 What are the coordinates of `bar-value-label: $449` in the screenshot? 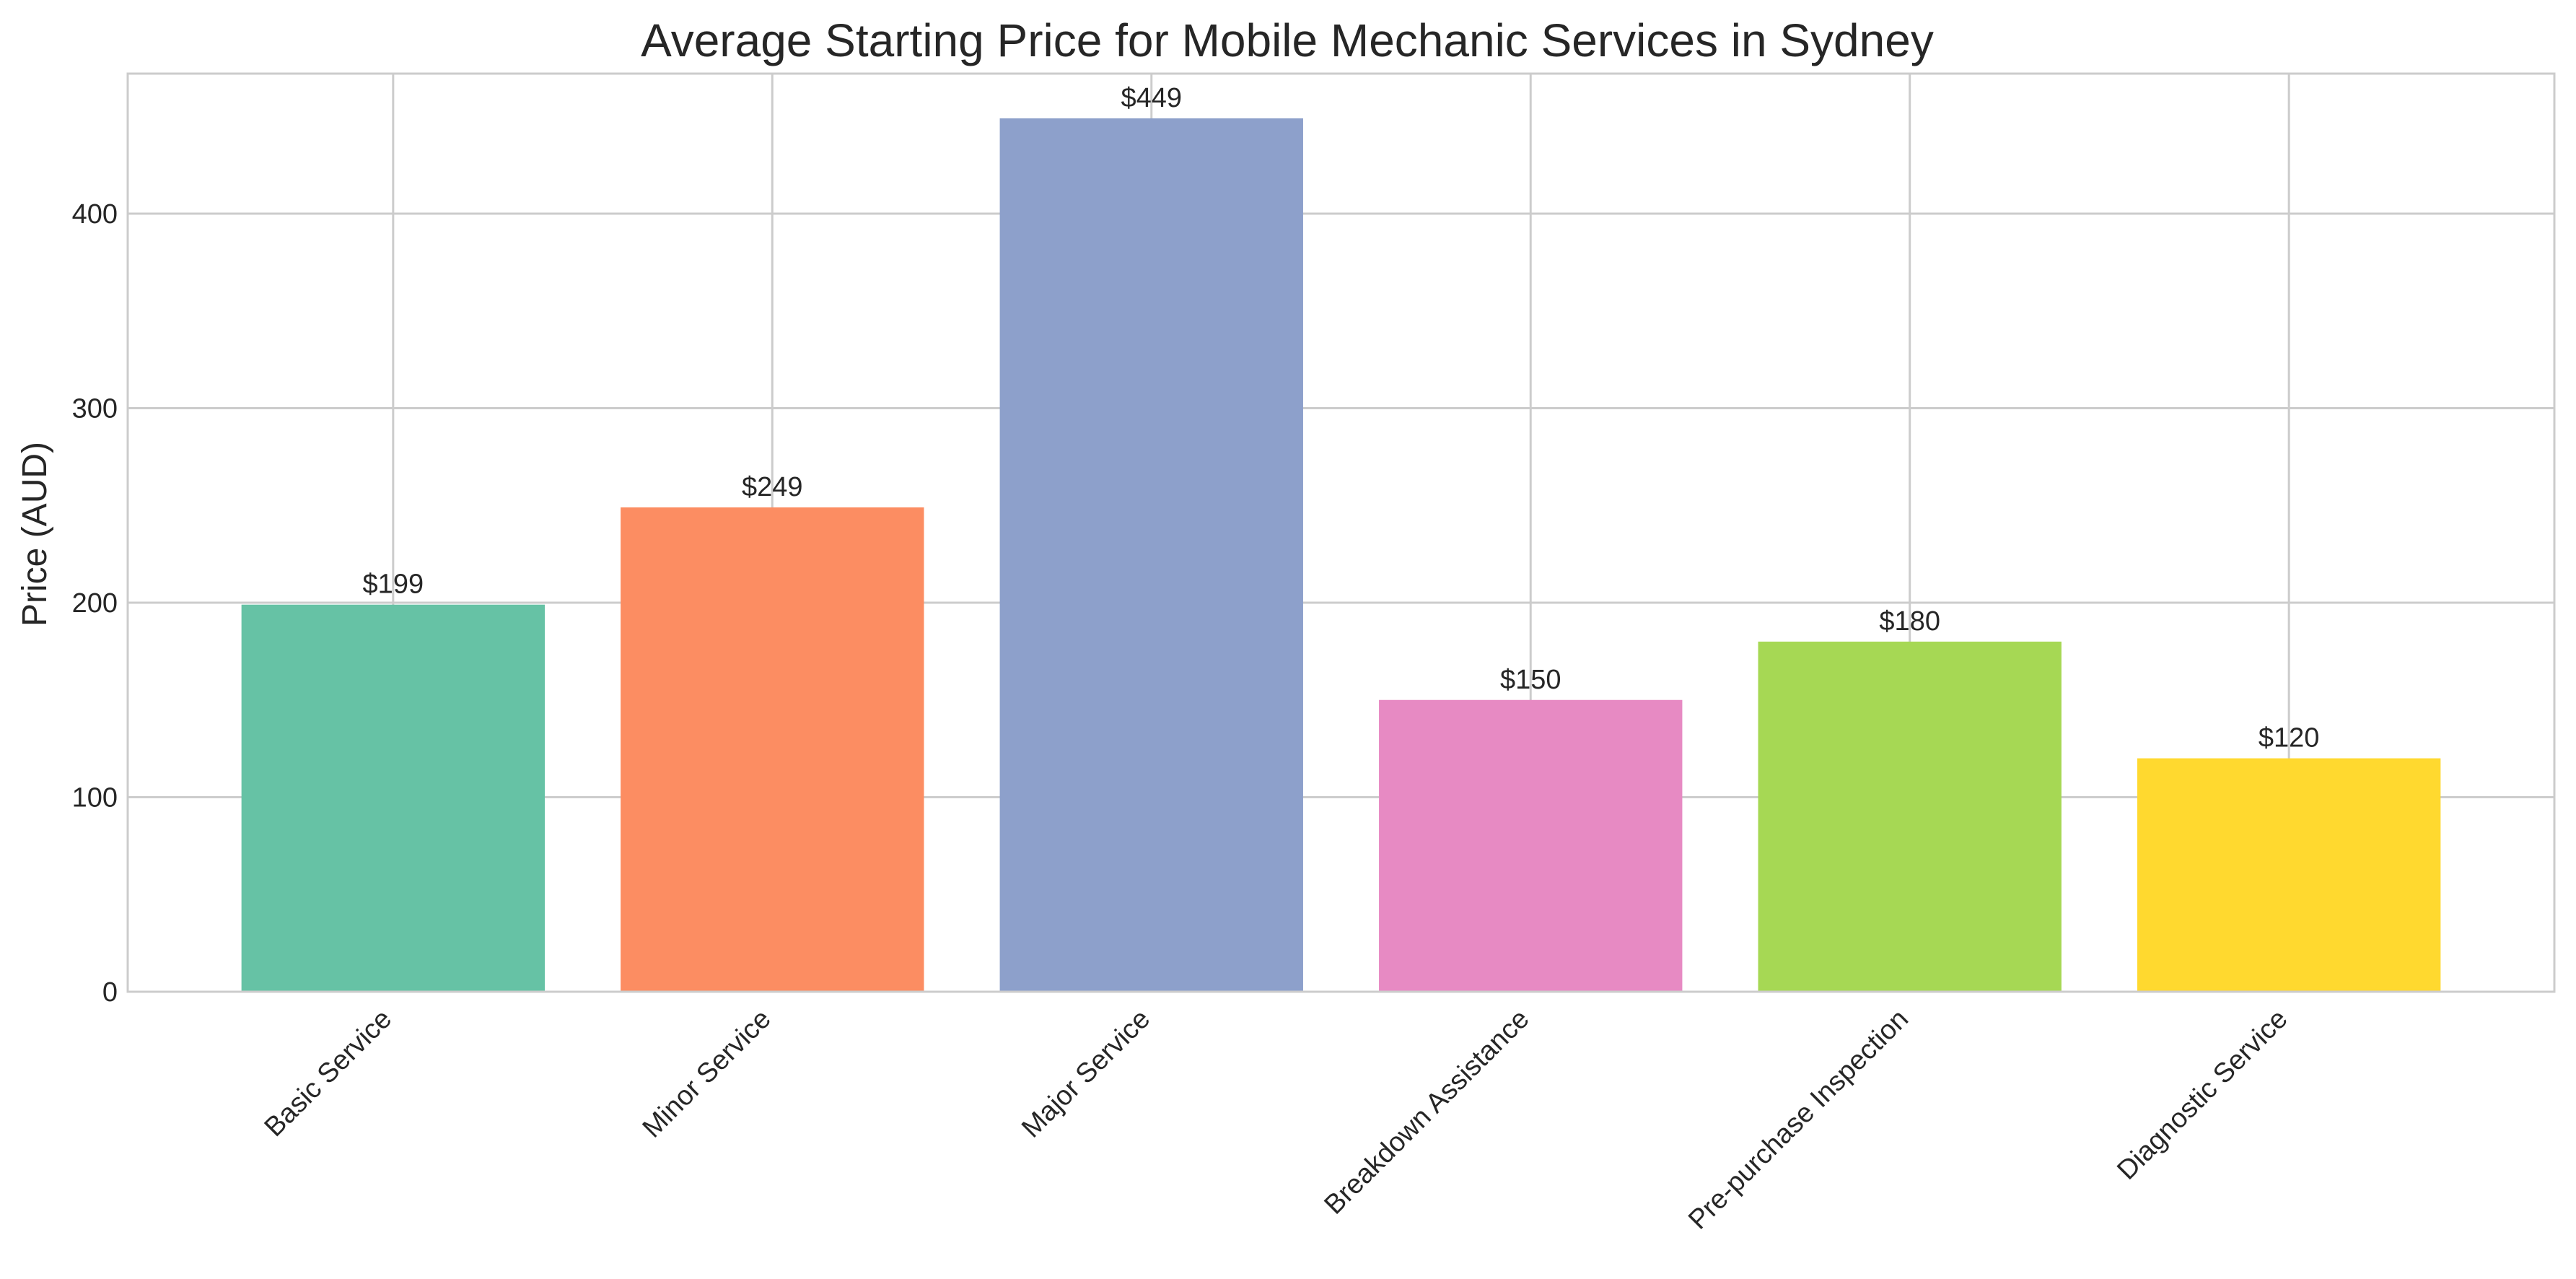 It's located at (1151, 98).